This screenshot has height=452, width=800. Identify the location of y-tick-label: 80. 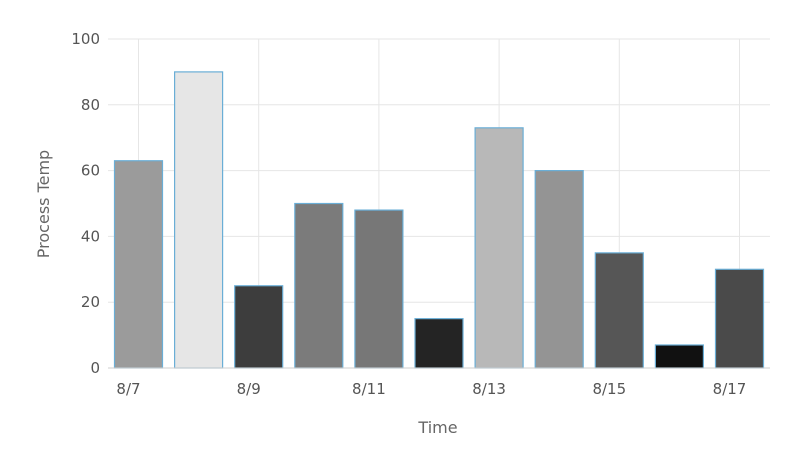
(90, 105).